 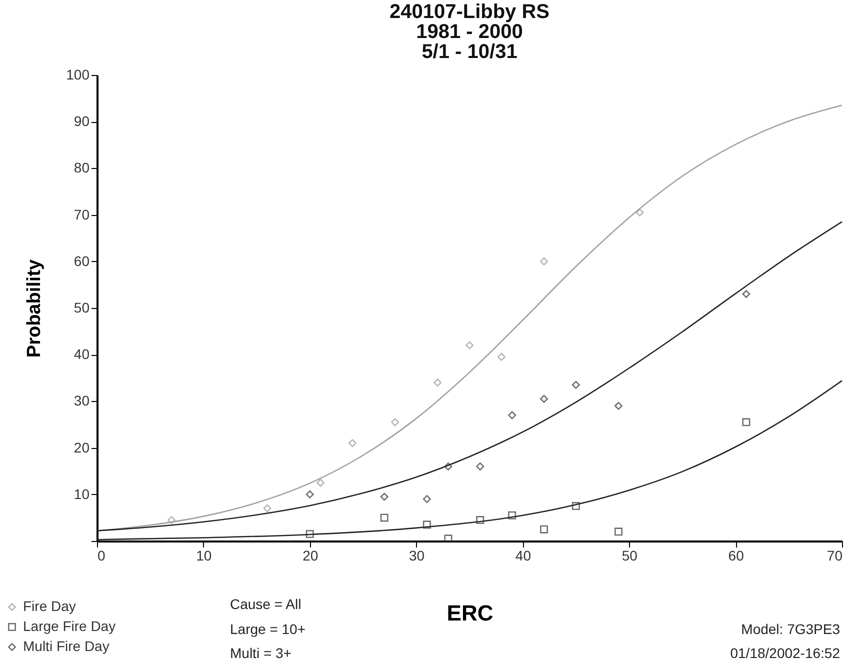 I want to click on x-tick-label: 10, so click(x=204, y=556).